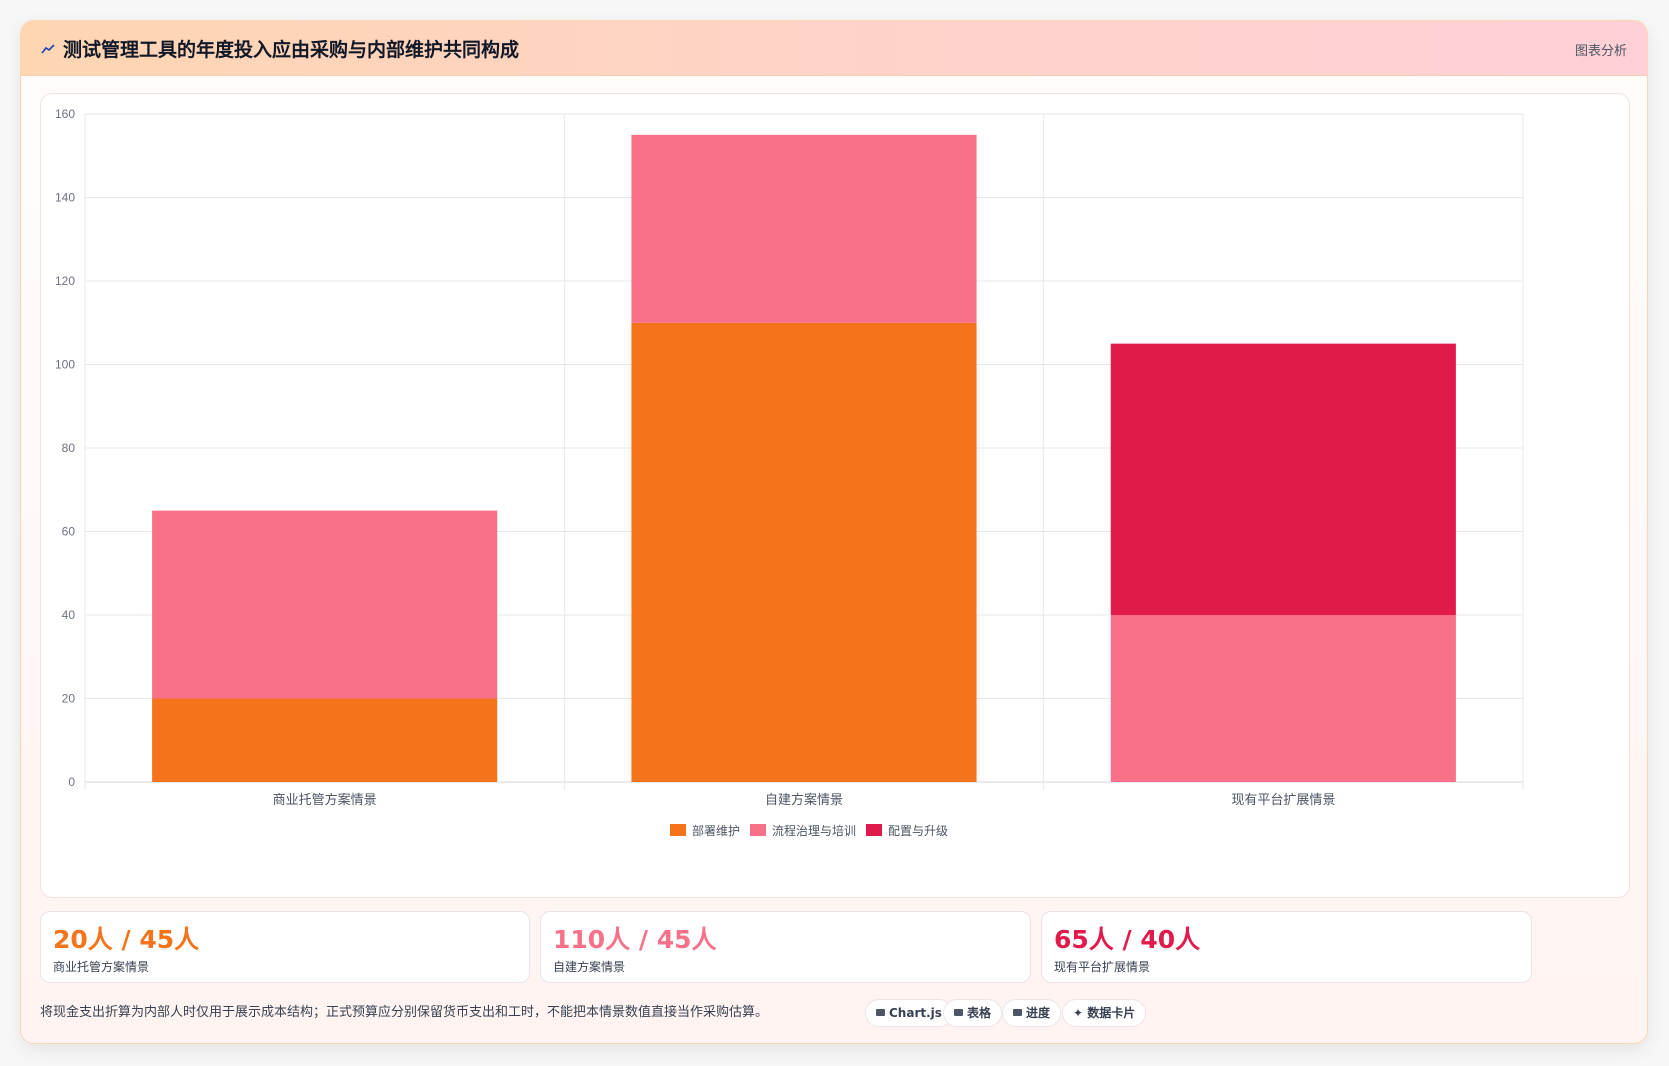  Describe the element at coordinates (814, 830) in the screenshot. I see `legend-label: 流程治理与培训` at that location.